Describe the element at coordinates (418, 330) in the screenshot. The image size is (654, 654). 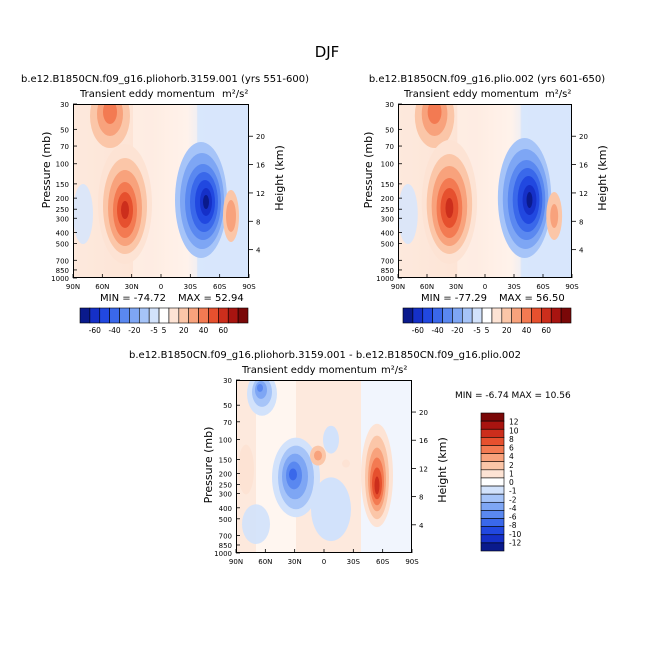
I see `colorbar-label: -60` at that location.